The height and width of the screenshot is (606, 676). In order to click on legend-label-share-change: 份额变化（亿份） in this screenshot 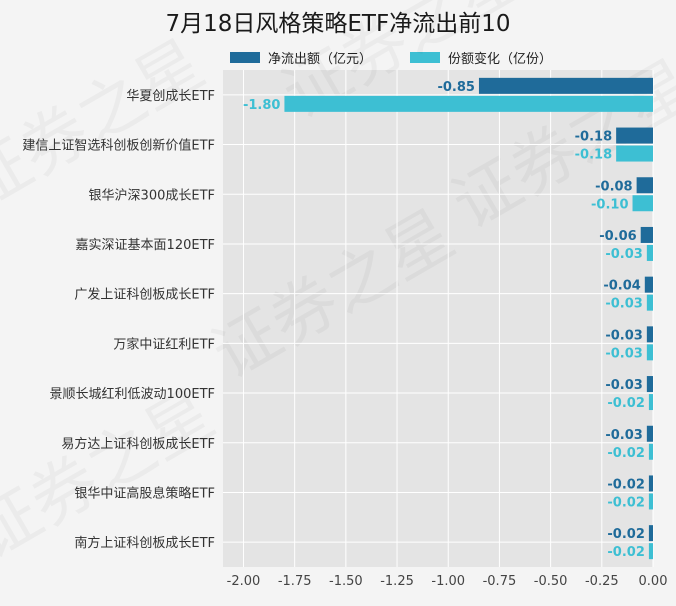, I will do `click(500, 59)`.